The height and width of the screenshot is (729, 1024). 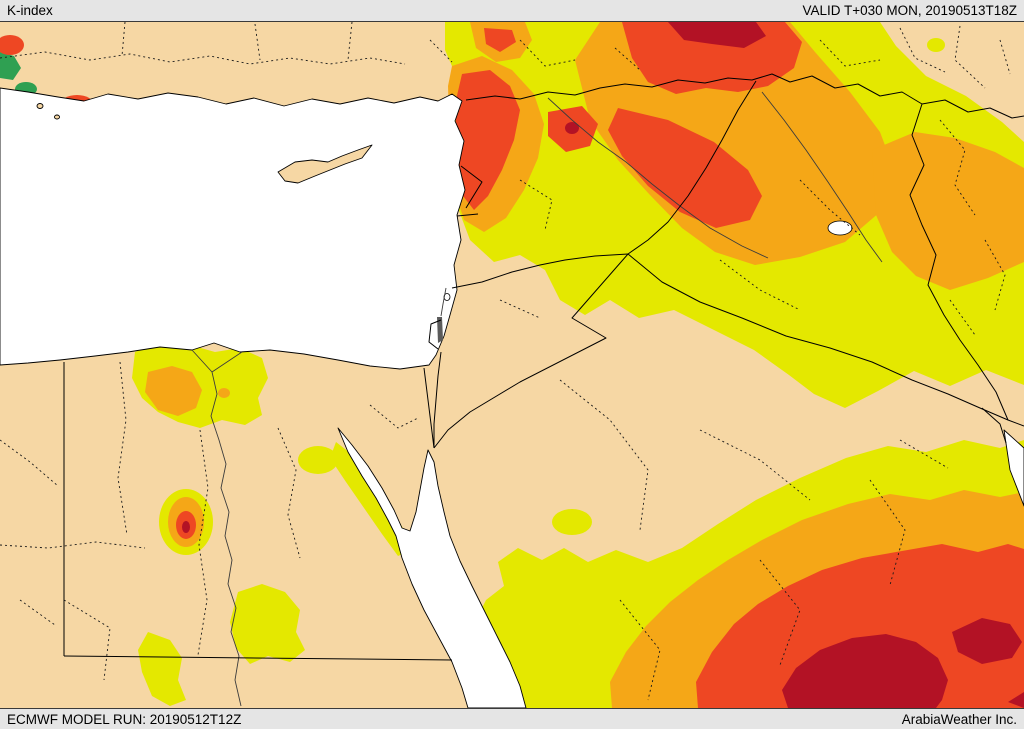 I want to click on dead-sea, so click(x=440, y=330).